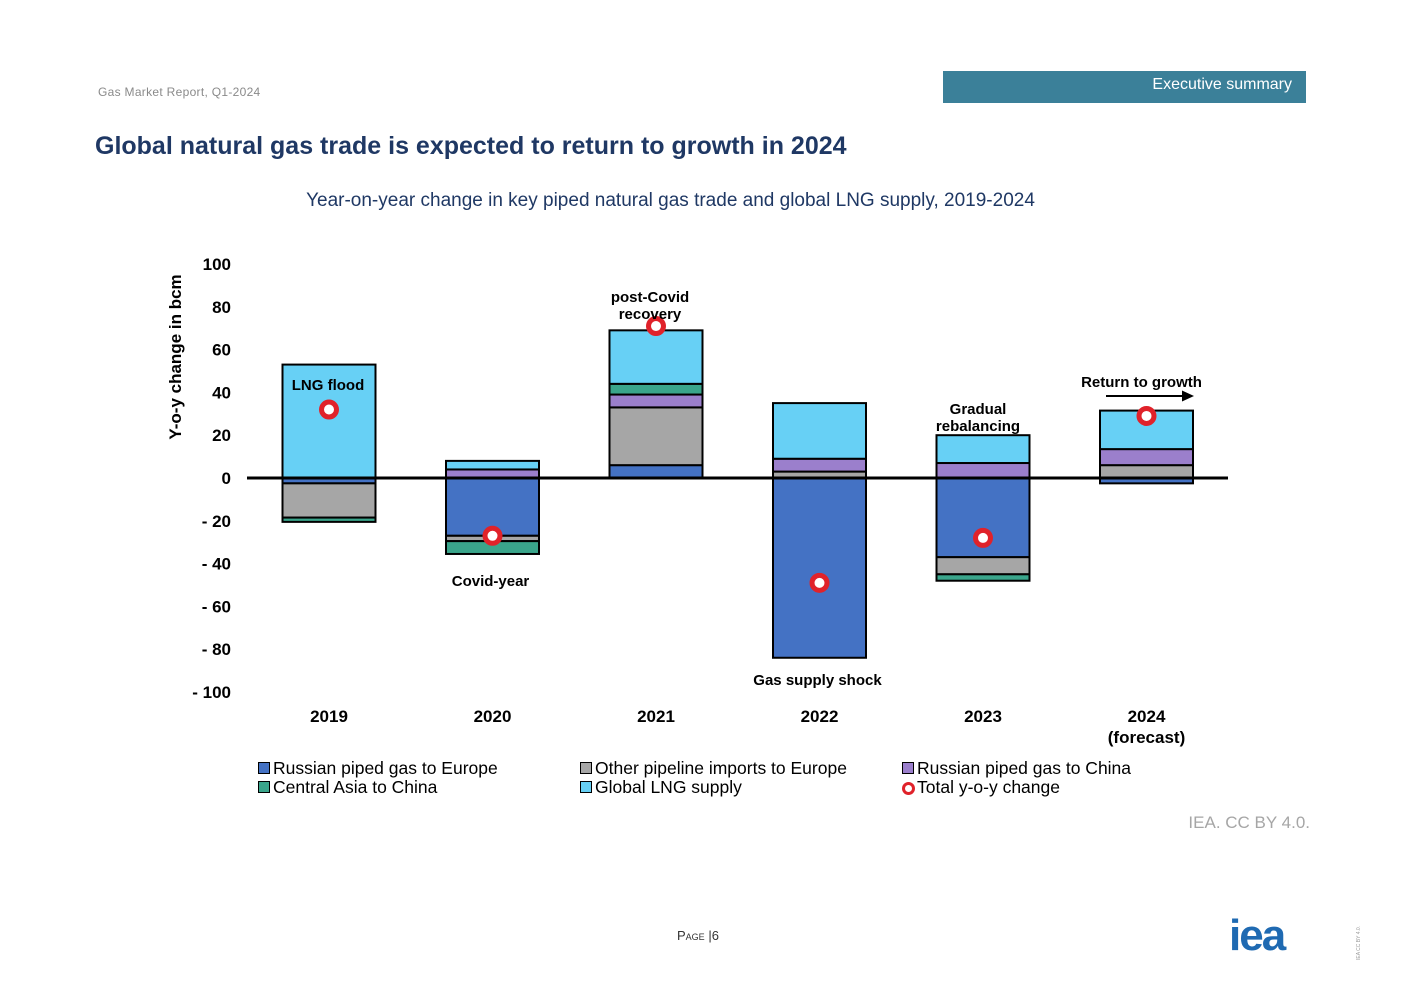 The height and width of the screenshot is (992, 1403). What do you see at coordinates (1147, 716) in the screenshot?
I see `x-tick-label: 2024` at bounding box center [1147, 716].